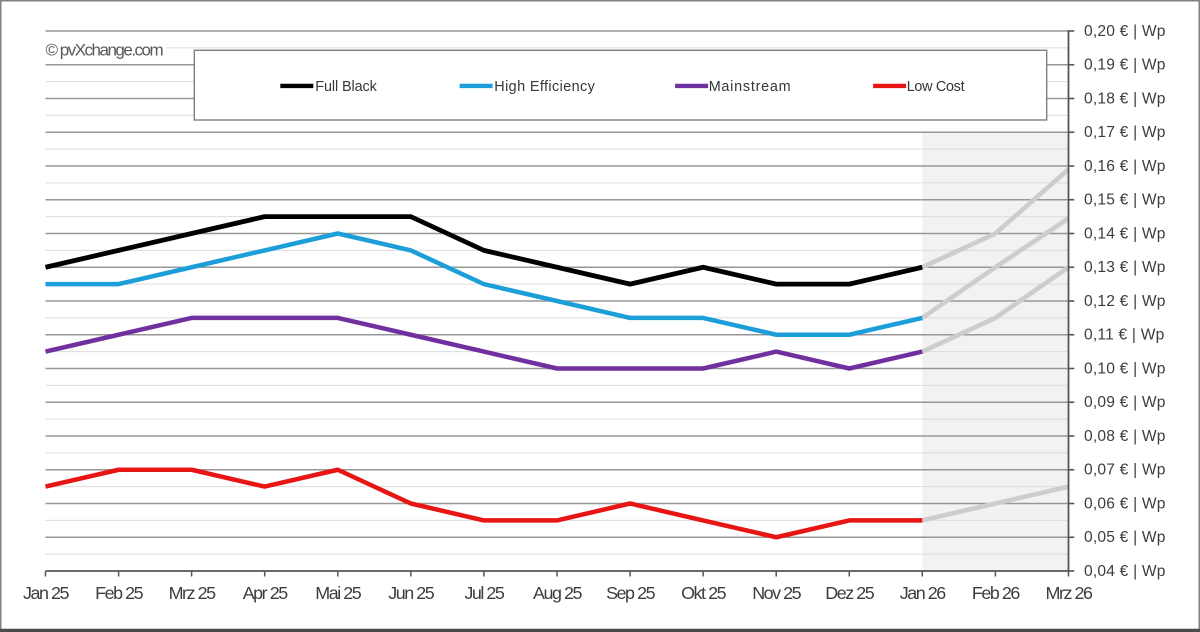 The image size is (1200, 632). Describe the element at coordinates (544, 87) in the screenshot. I see `svg-text: High Efficiency` at that location.